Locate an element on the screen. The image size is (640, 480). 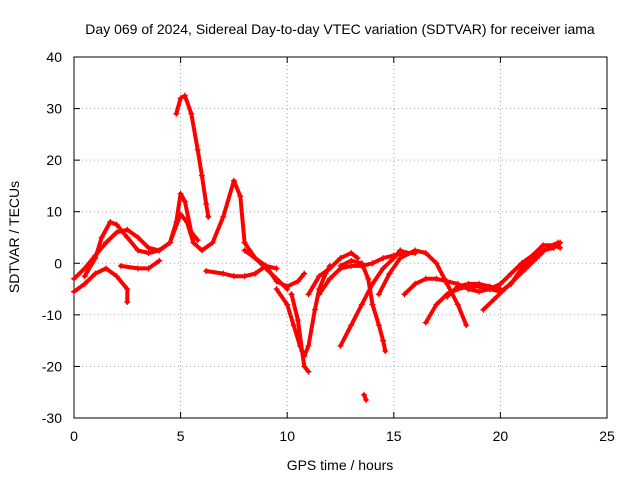
series-arc-j is located at coordinates (333, 273).